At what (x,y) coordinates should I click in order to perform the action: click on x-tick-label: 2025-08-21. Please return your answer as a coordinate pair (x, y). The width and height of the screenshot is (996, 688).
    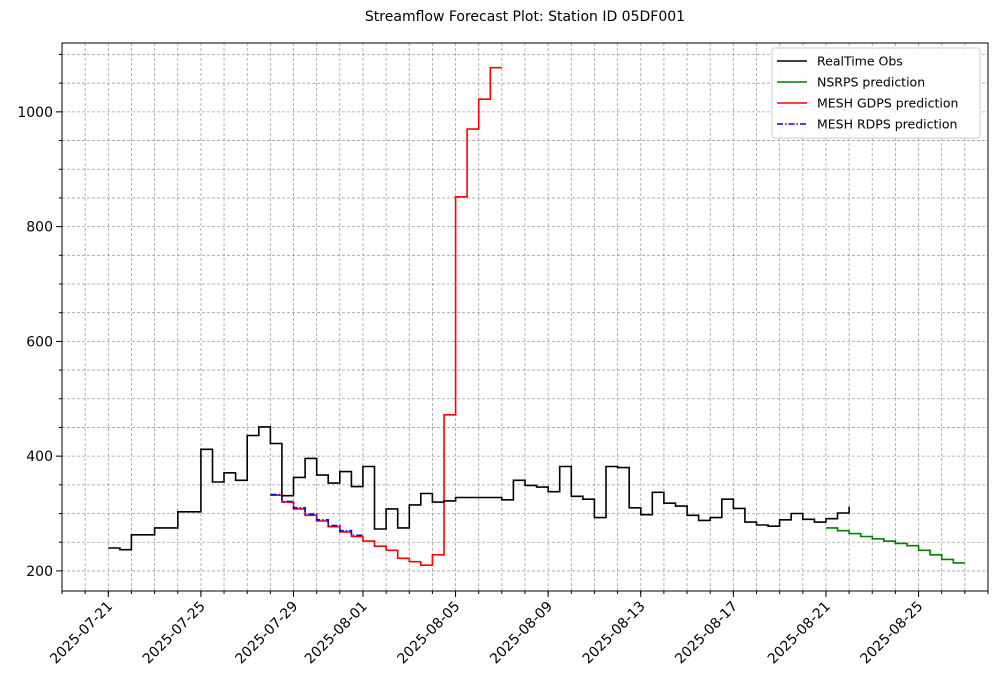
    Looking at the image, I should click on (799, 633).